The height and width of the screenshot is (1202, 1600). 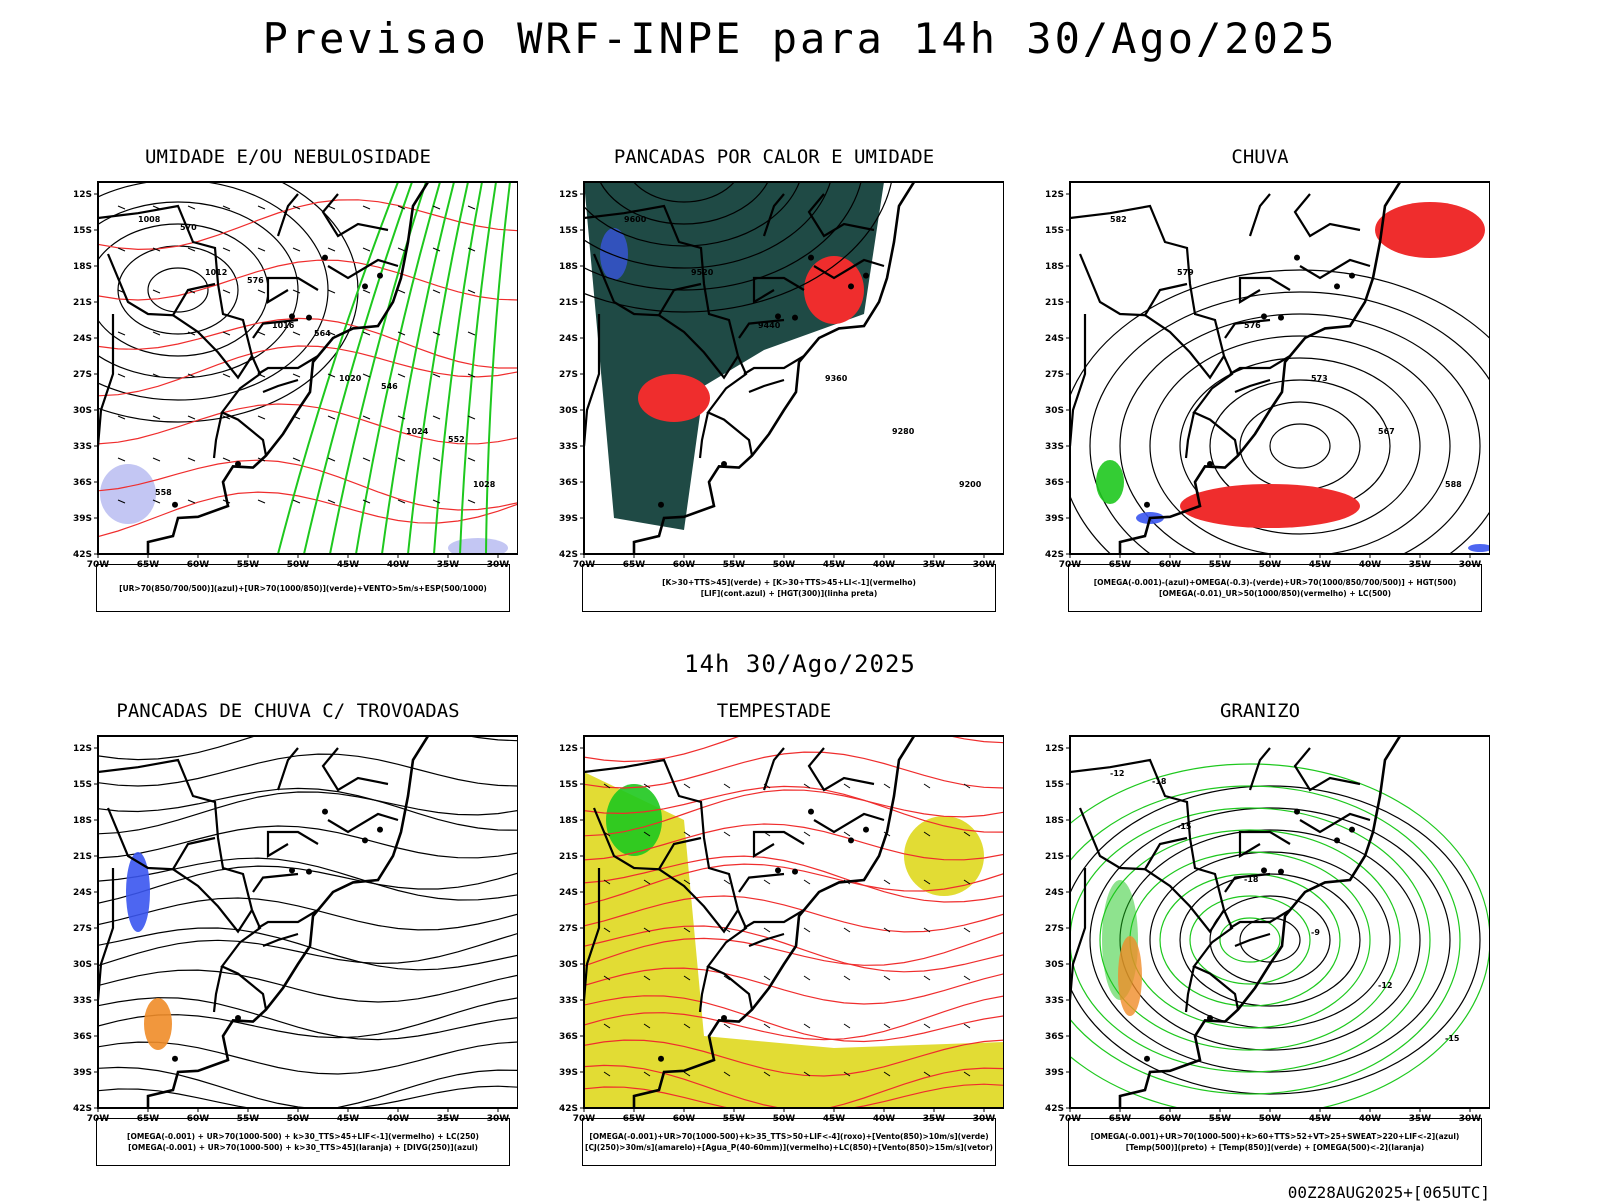 What do you see at coordinates (800, 38) in the screenshot?
I see `main-title: Previsao WRF-INPE para 14h 30/Ago/2025` at bounding box center [800, 38].